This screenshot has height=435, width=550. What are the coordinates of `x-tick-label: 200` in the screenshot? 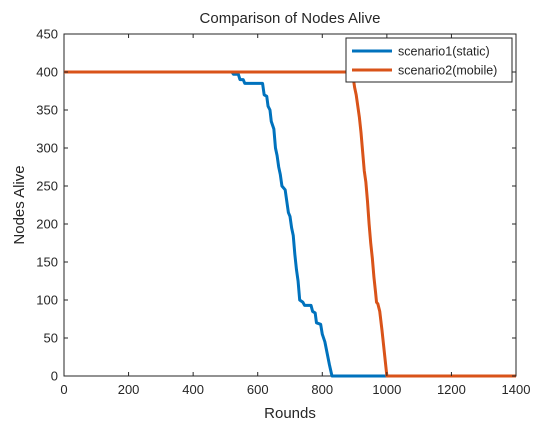 It's located at (129, 389).